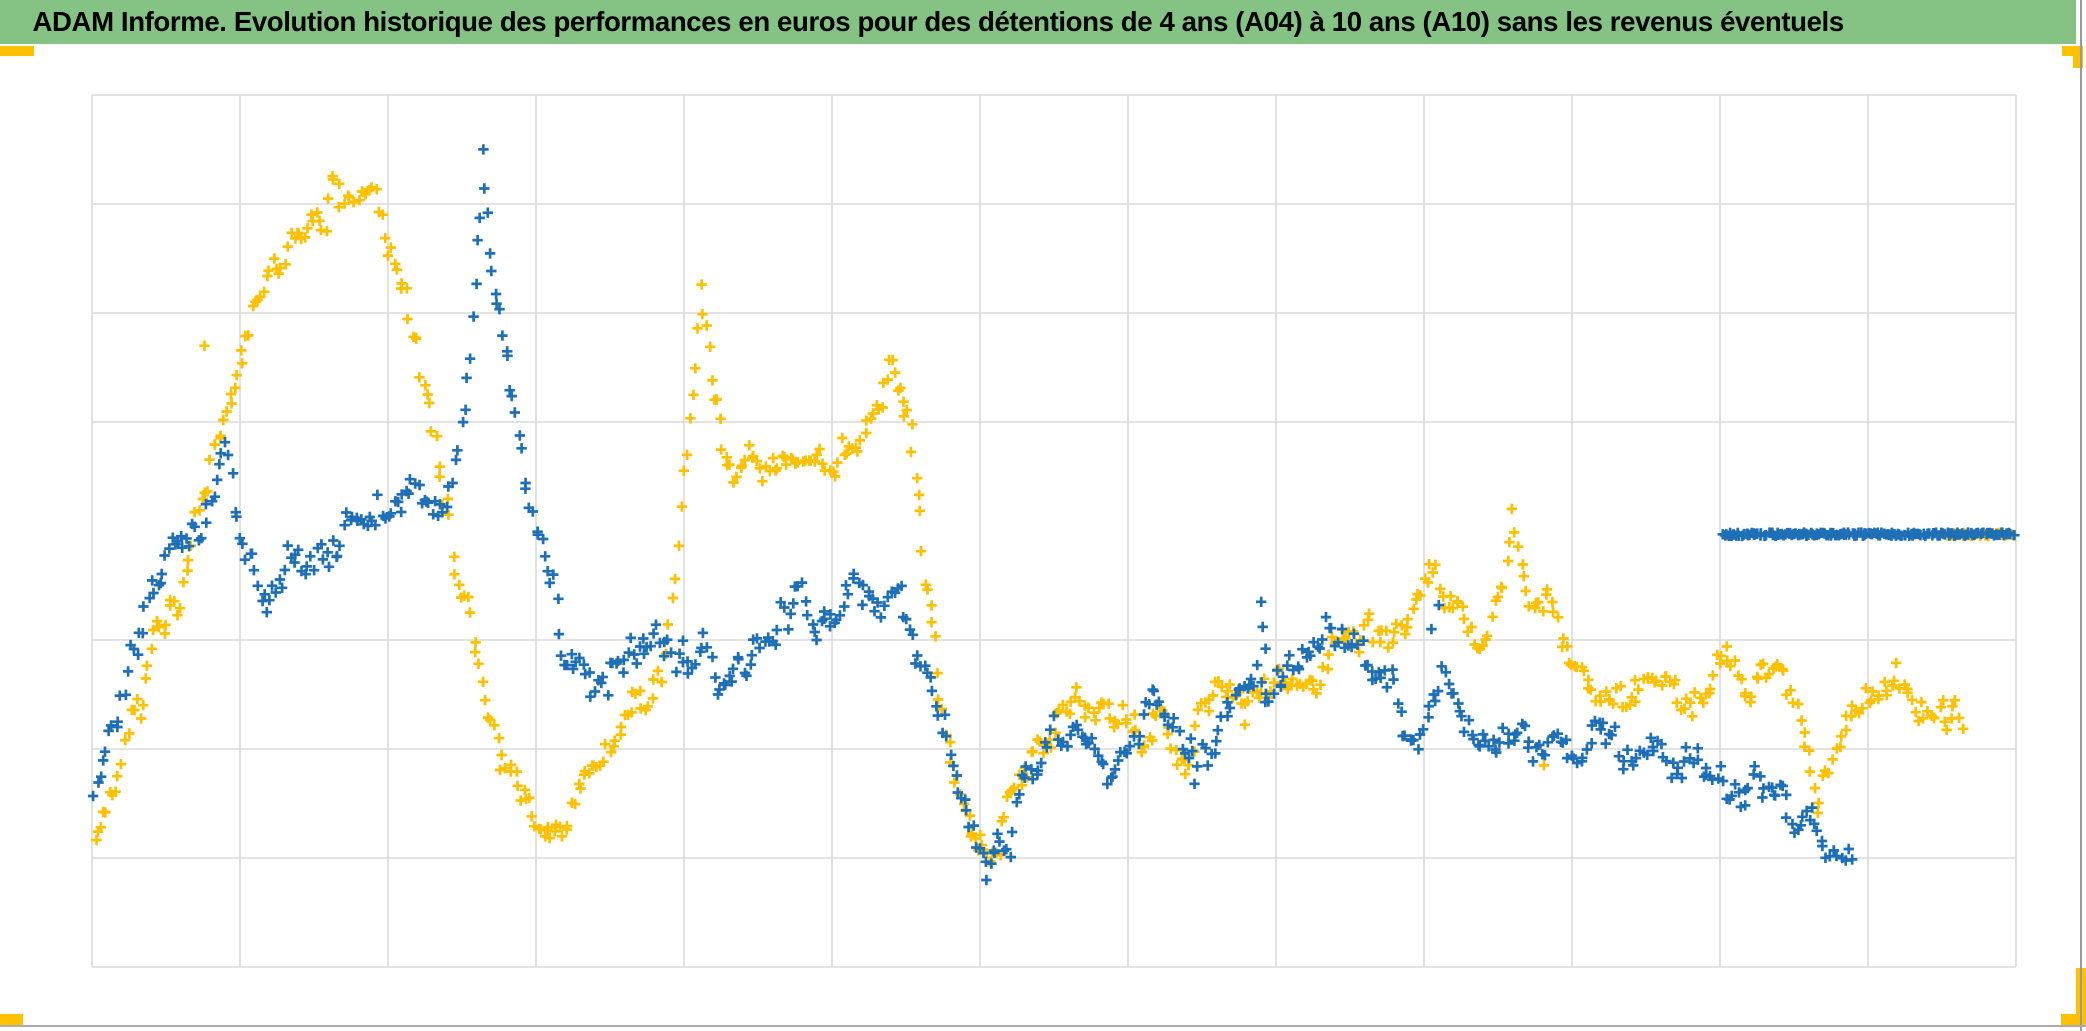 Image resolution: width=2086 pixels, height=1031 pixels. What do you see at coordinates (17, 51) in the screenshot?
I see `corner-accent-top-left` at bounding box center [17, 51].